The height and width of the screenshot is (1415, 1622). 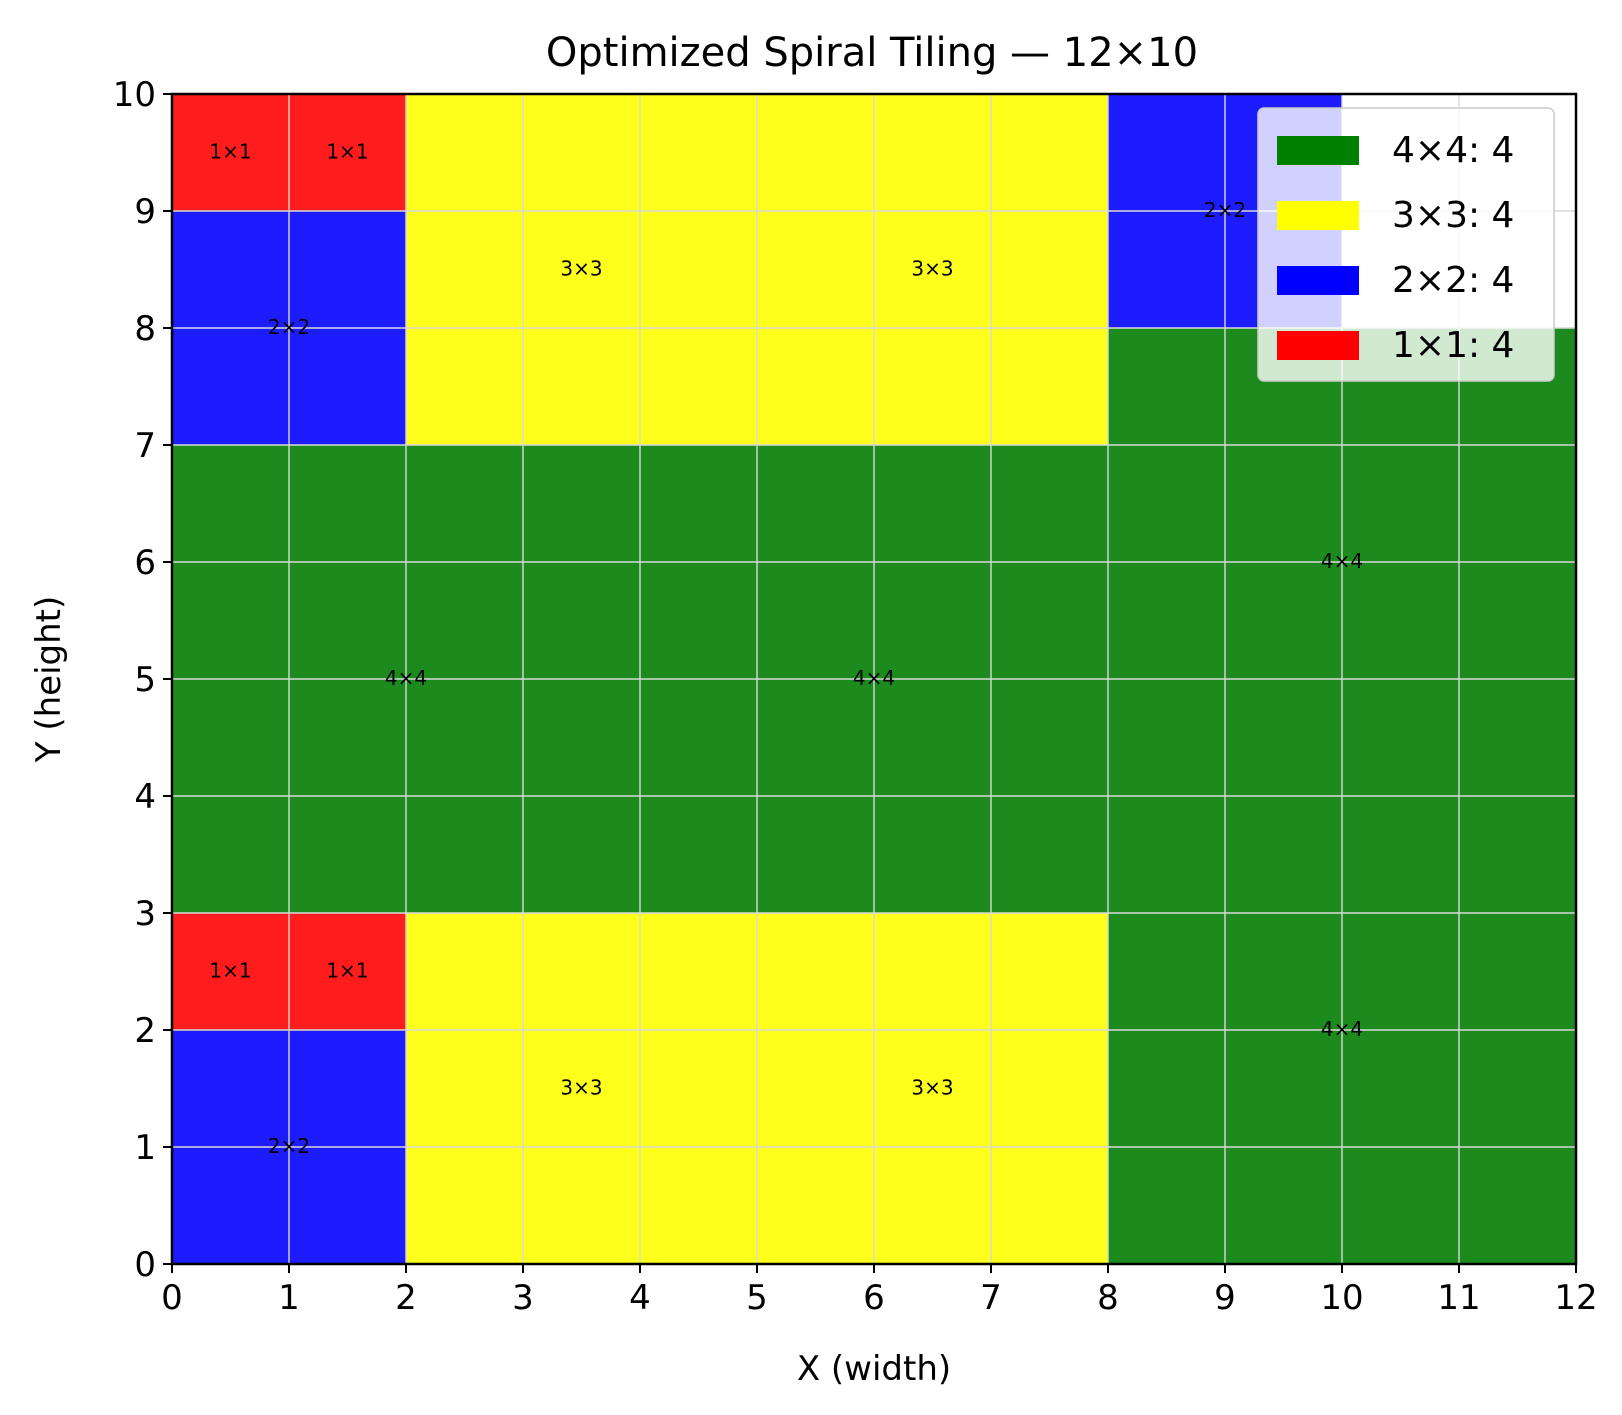 I want to click on x-tick-label: 12, so click(x=1575, y=1298).